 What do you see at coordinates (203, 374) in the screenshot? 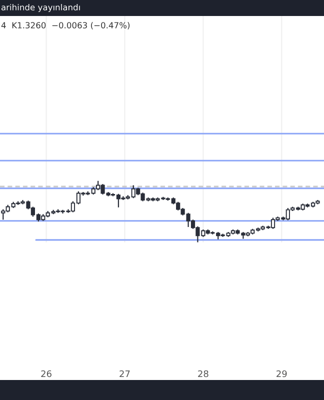
I see `x-tick-label: 28` at bounding box center [203, 374].